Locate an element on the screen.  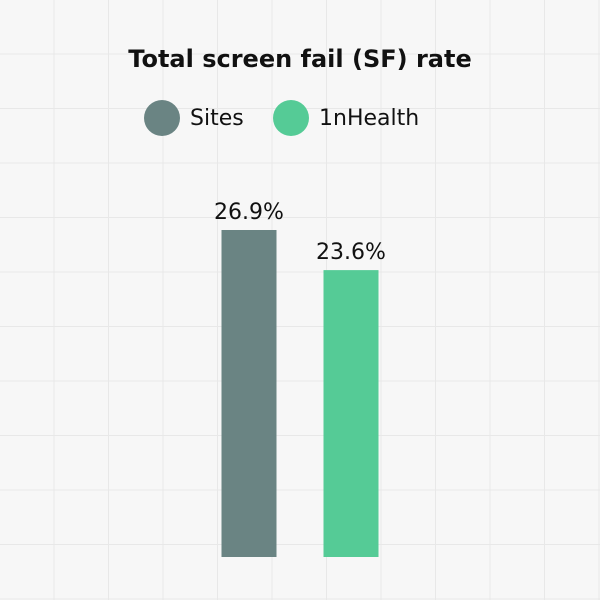
legend-label: Sites is located at coordinates (217, 118).